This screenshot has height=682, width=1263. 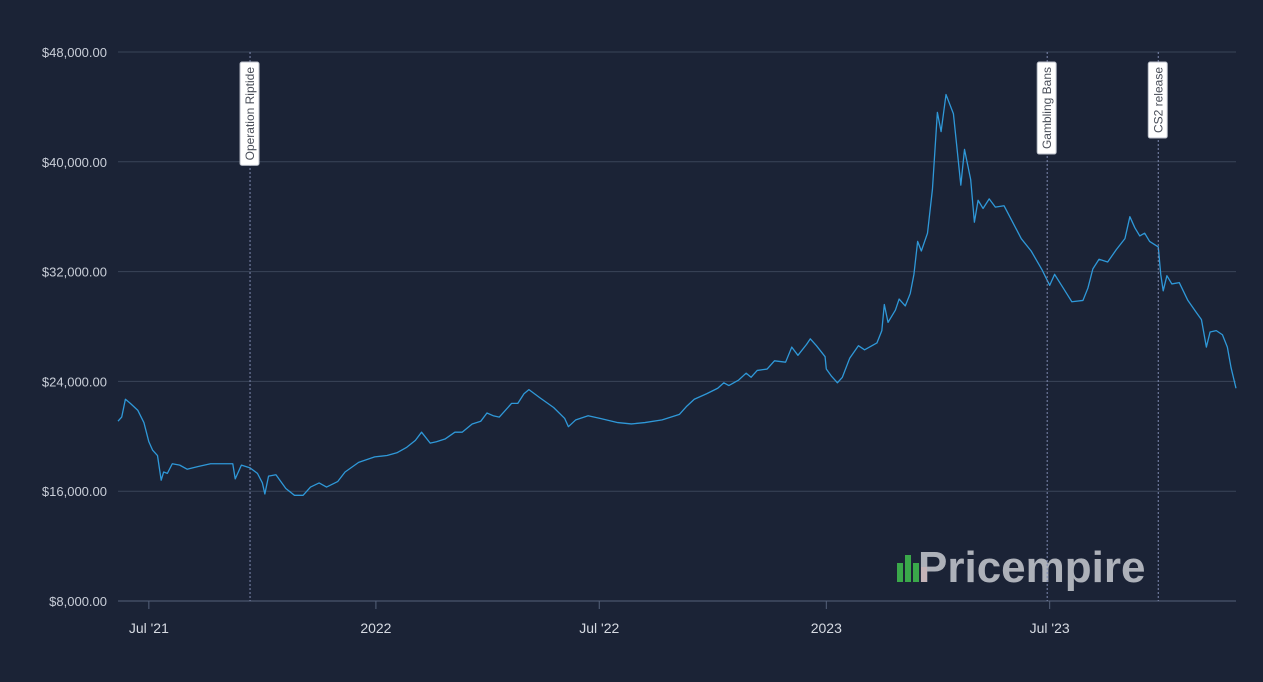 What do you see at coordinates (78, 601) in the screenshot?
I see `y-tick-label: $8,000.00` at bounding box center [78, 601].